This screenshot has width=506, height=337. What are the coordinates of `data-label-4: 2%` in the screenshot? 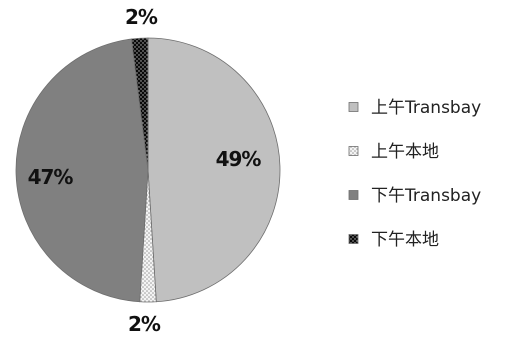 It's located at (141, 17).